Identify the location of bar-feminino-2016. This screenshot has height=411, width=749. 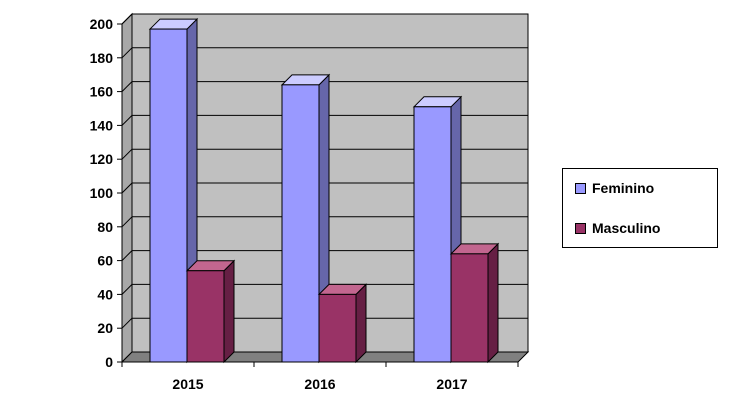
(305, 218).